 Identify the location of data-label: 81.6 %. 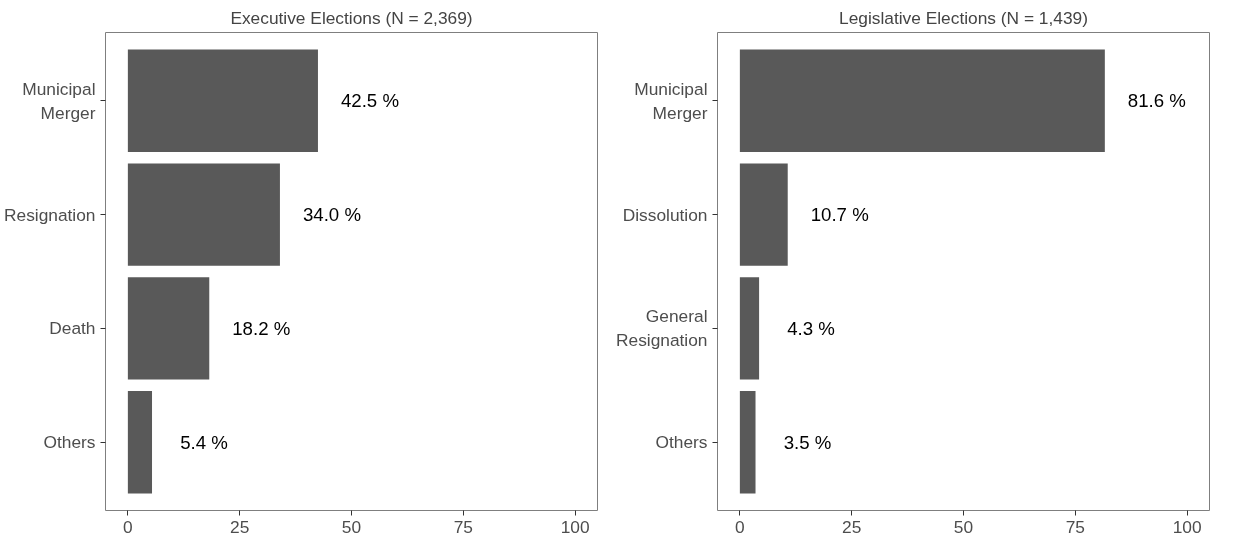
(1156, 101).